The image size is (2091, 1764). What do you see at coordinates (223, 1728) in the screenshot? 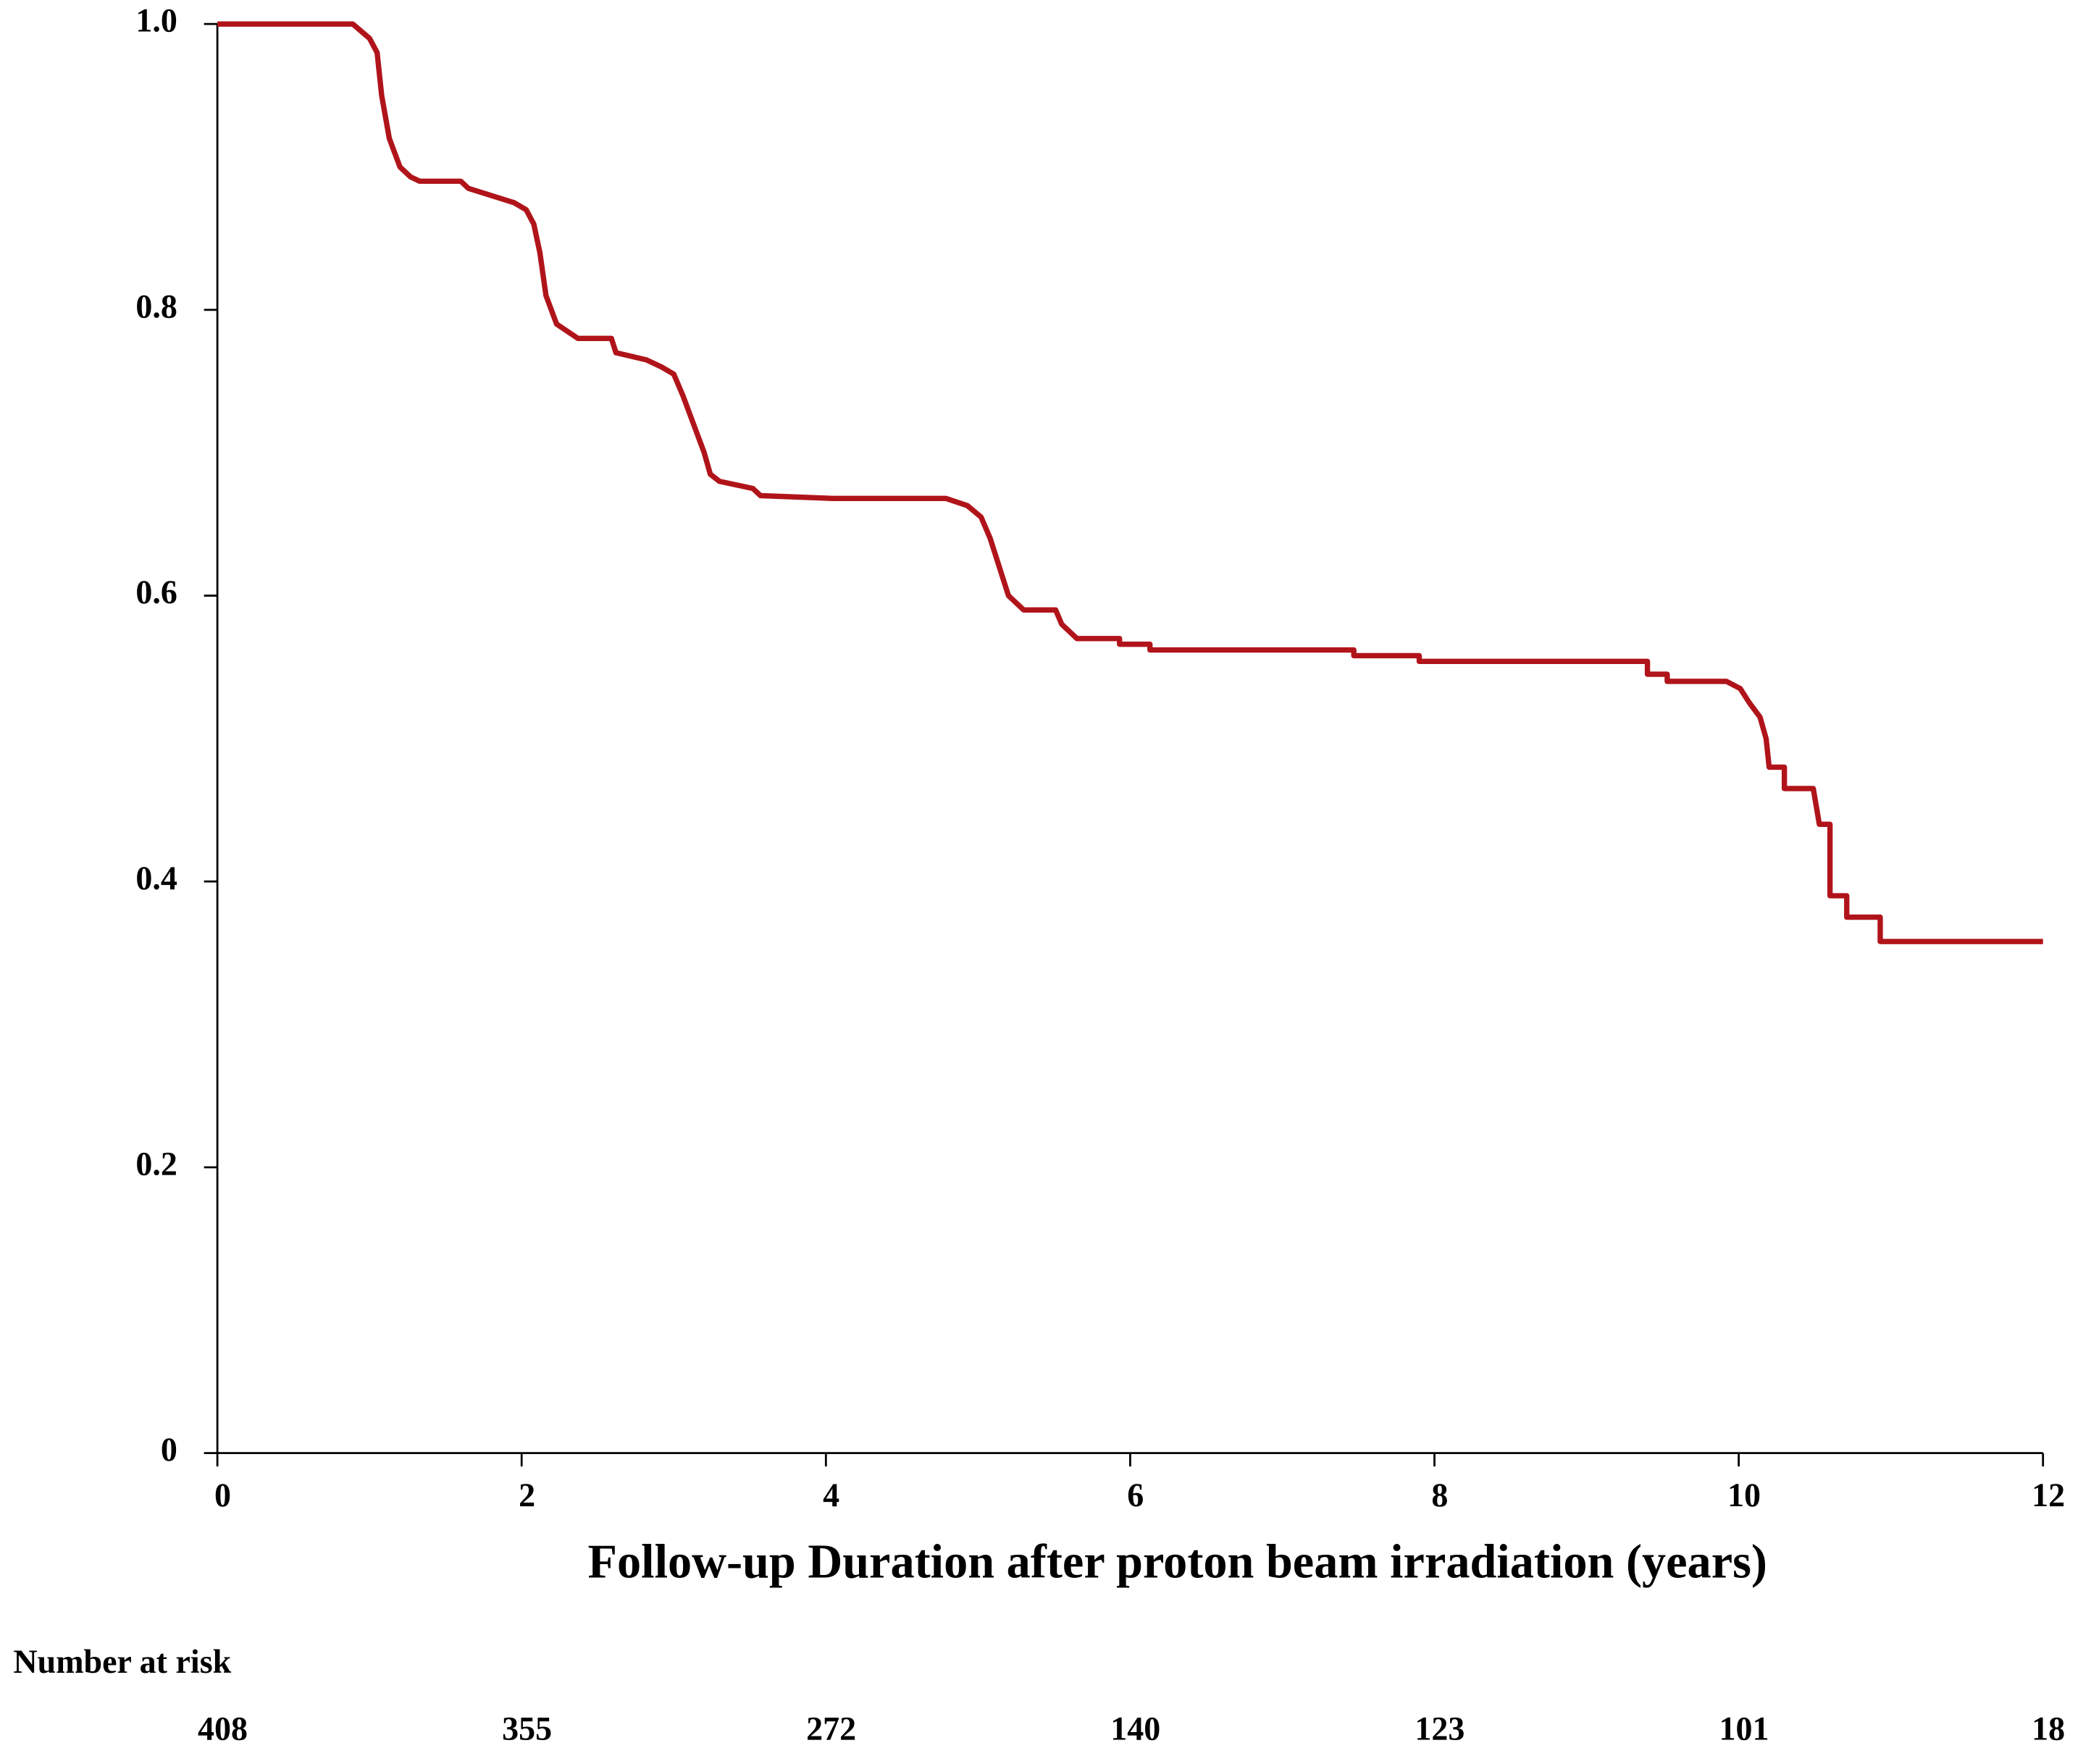
I see `at-risk-count: 408` at bounding box center [223, 1728].